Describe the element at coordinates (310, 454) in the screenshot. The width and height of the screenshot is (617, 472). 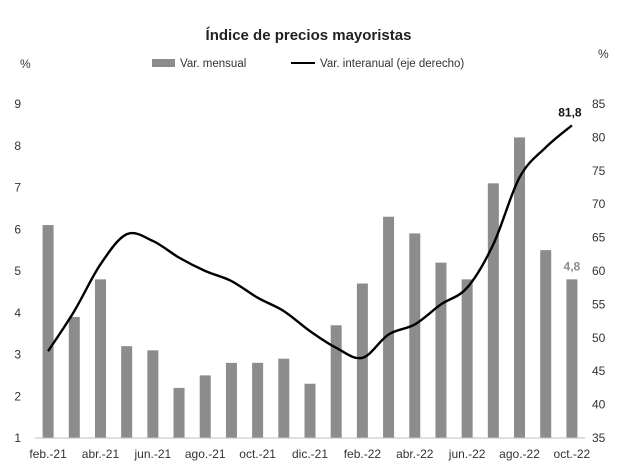
I see `x-axis-tick-label: dic.-21` at that location.